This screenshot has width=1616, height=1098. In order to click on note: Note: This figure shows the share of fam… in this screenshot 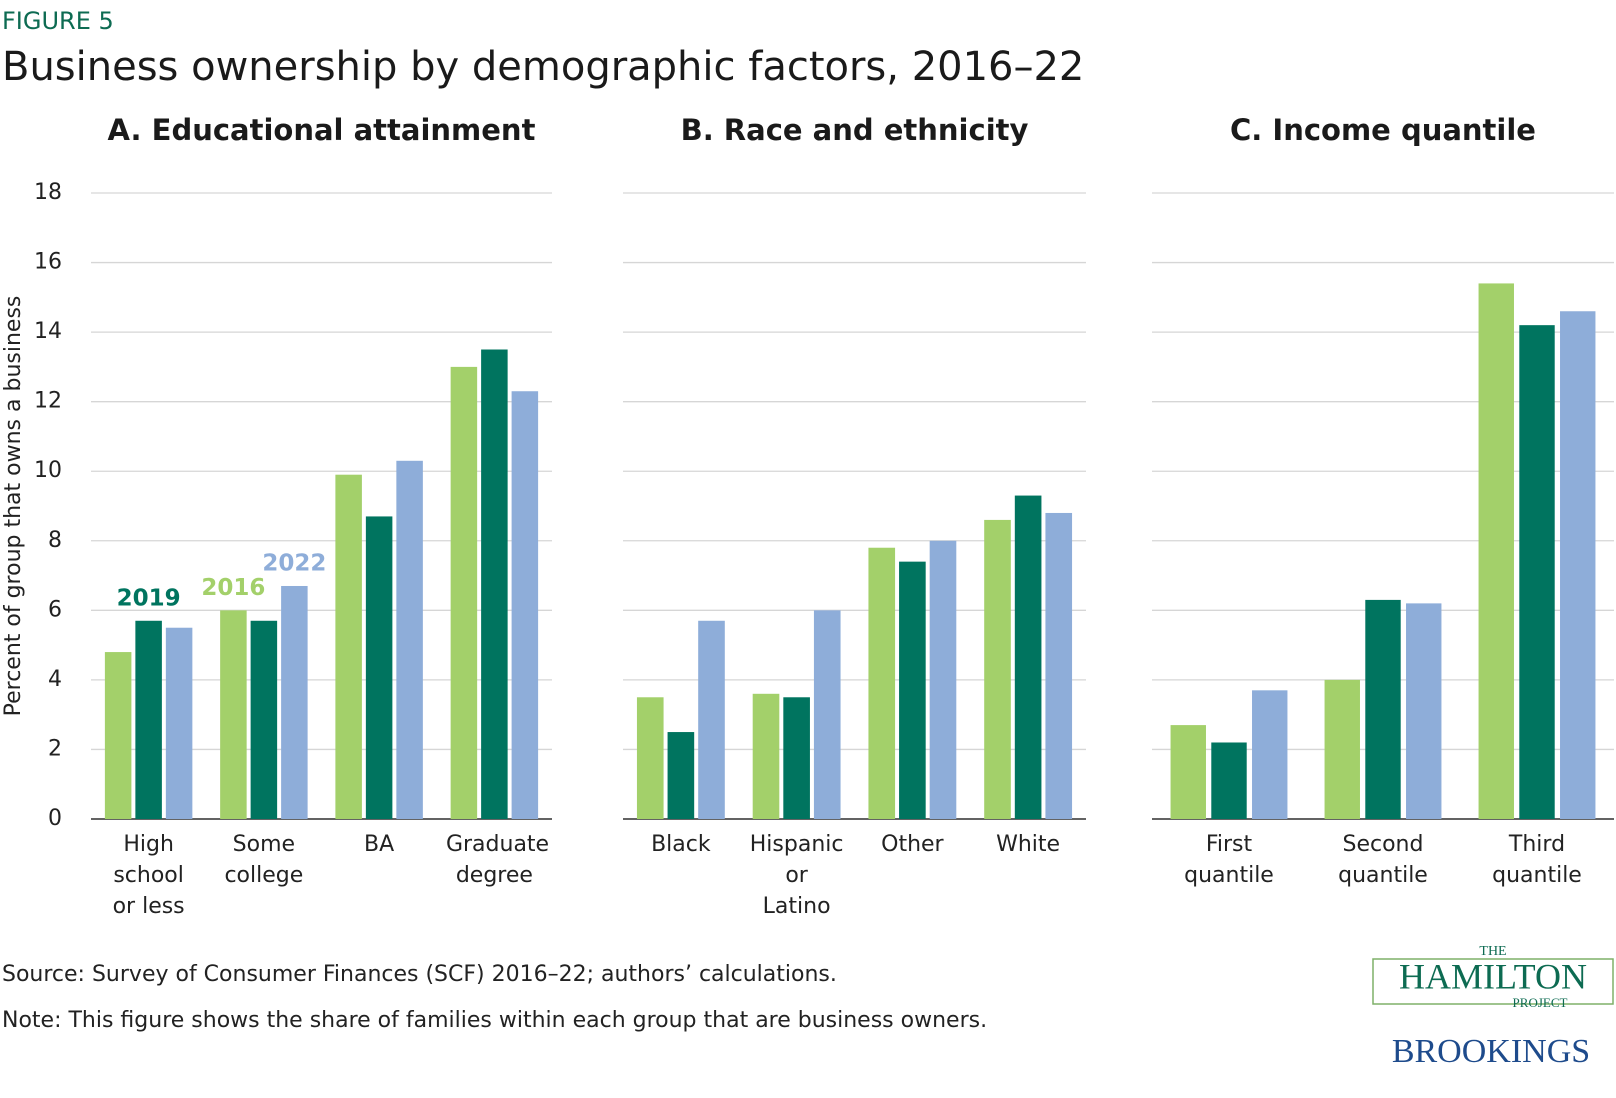, I will do `click(495, 1020)`.